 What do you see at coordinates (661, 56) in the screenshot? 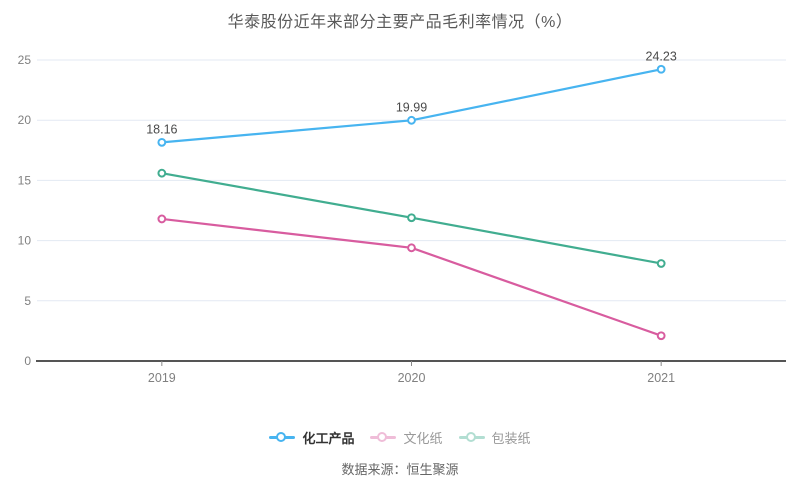
I see `data-label: 24.23` at bounding box center [661, 56].